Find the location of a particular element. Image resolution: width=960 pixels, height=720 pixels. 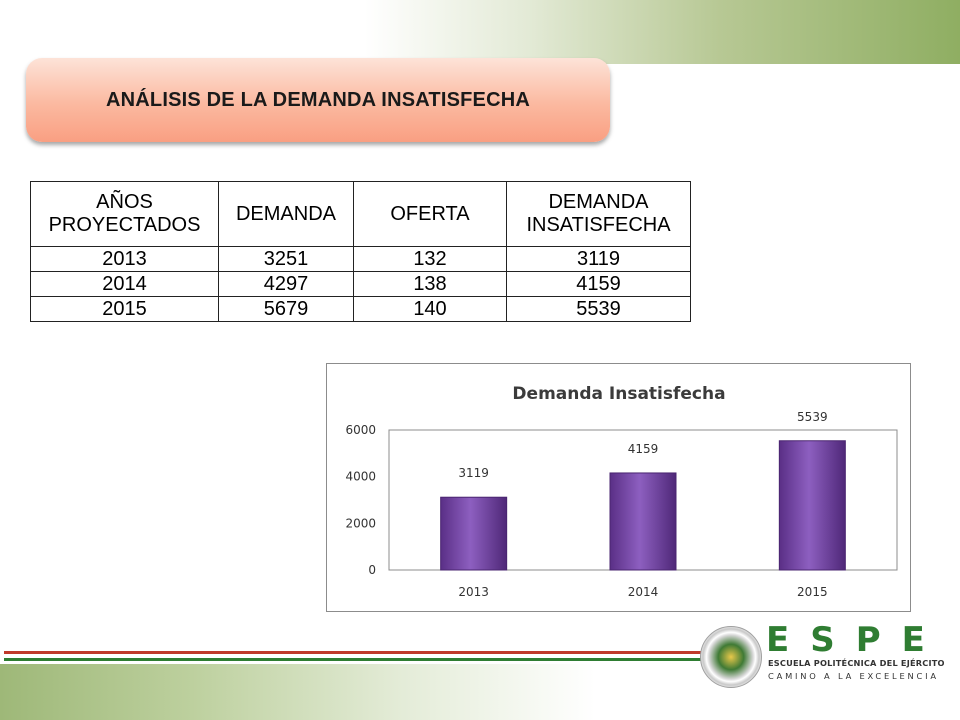

x-category-label: 2014 is located at coordinates (643, 592).